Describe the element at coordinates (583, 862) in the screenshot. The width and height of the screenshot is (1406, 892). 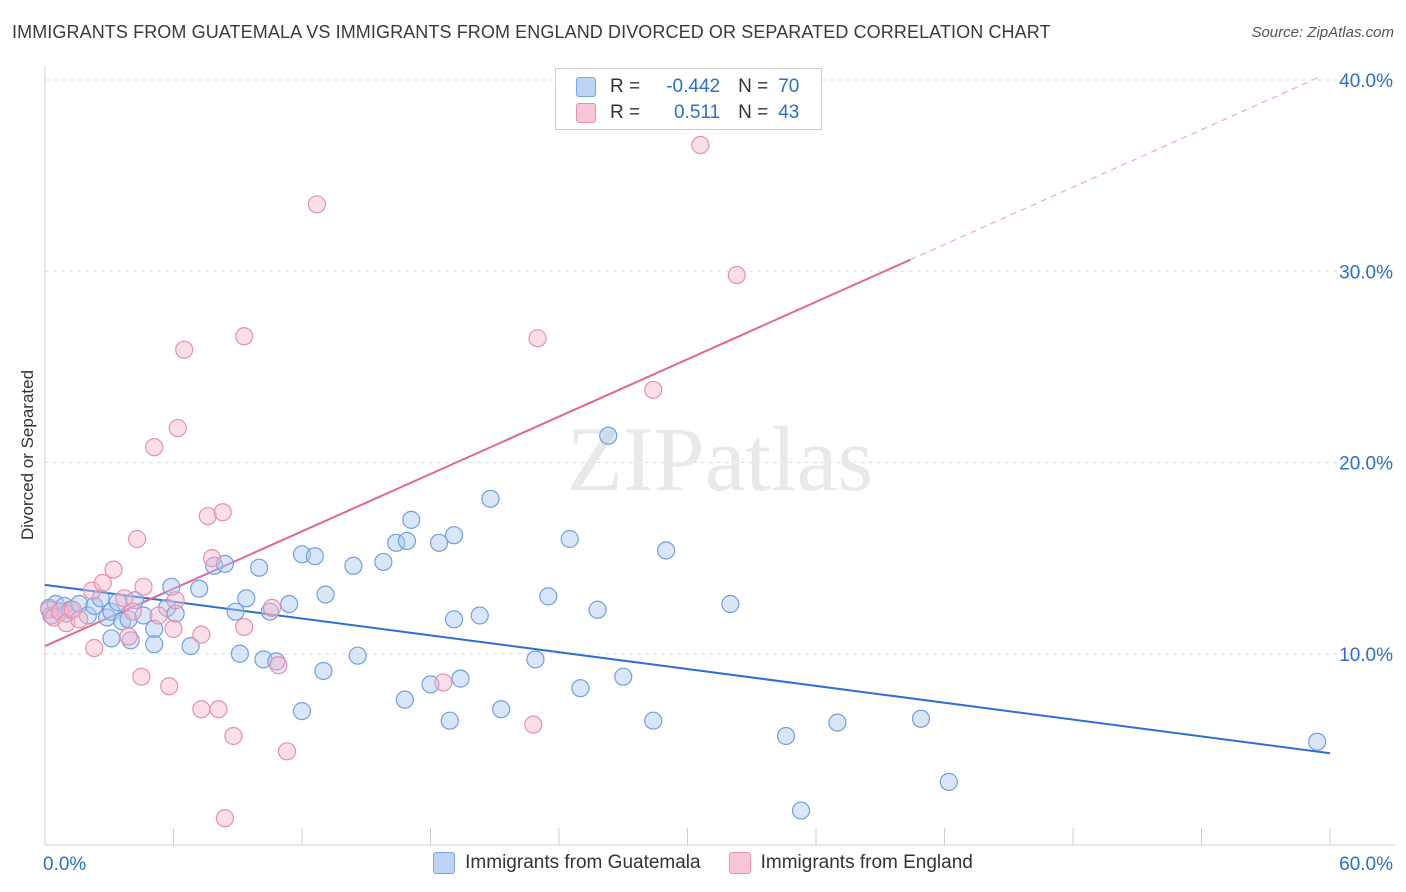
I see `series-label-guatemala: Immigrants from Guatemala` at that location.